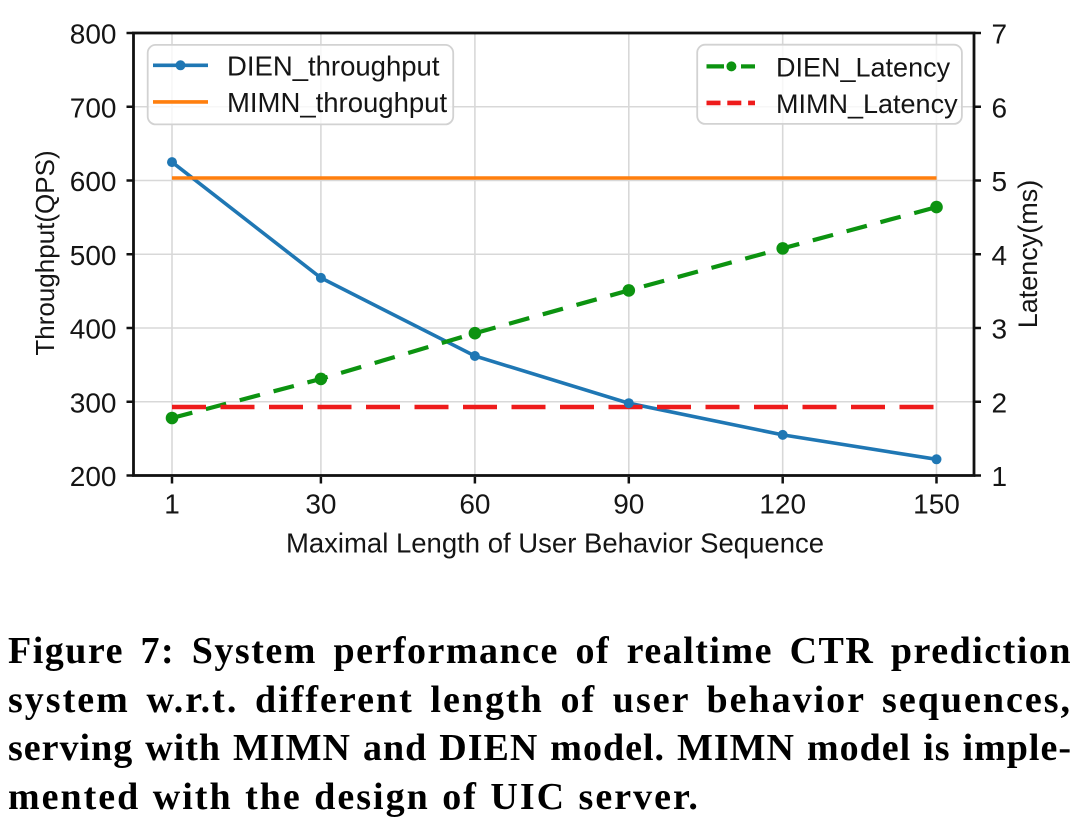 This screenshot has height=840, width=1080. Describe the element at coordinates (1000, 255) in the screenshot. I see `svg-text: 4` at that location.